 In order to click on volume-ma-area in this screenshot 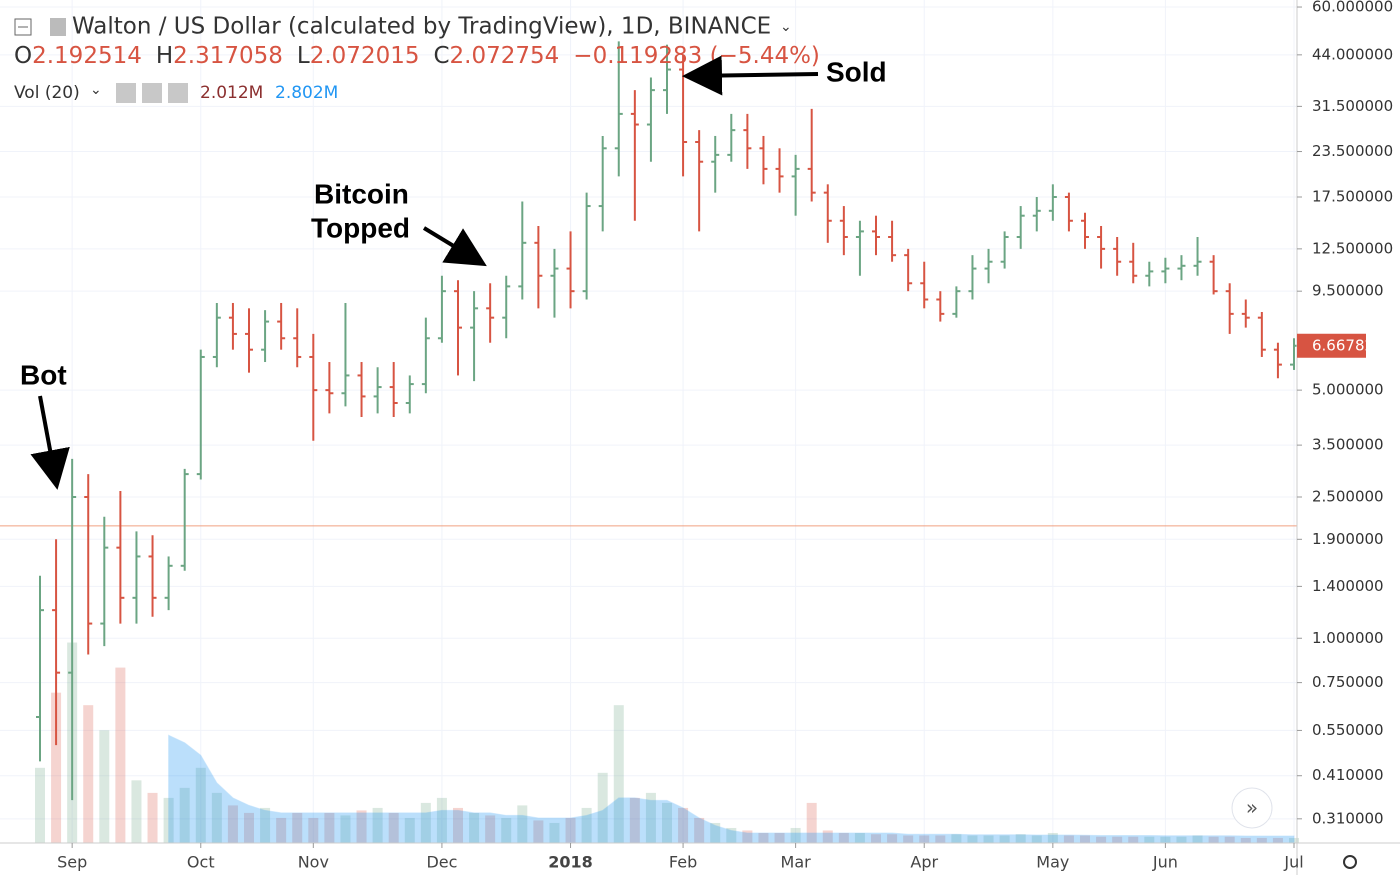, I will do `click(731, 789)`.